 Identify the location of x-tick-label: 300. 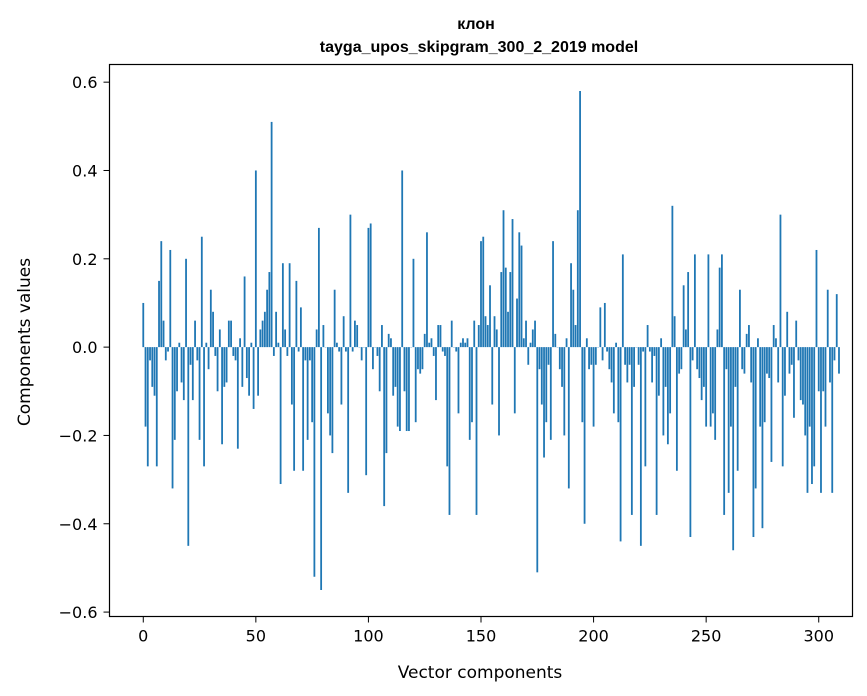
(818, 636).